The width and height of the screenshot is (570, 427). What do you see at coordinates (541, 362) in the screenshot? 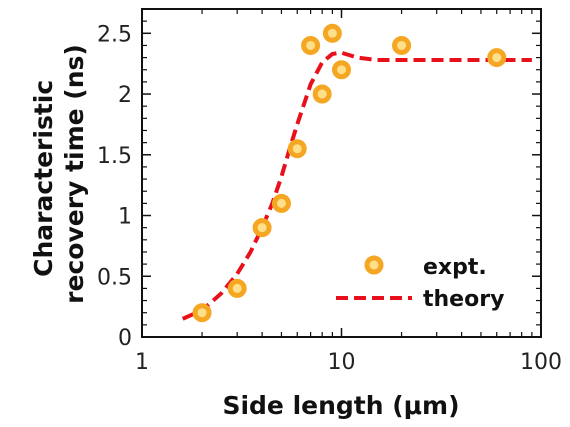
I see `x-tick-label: 100` at bounding box center [541, 362].